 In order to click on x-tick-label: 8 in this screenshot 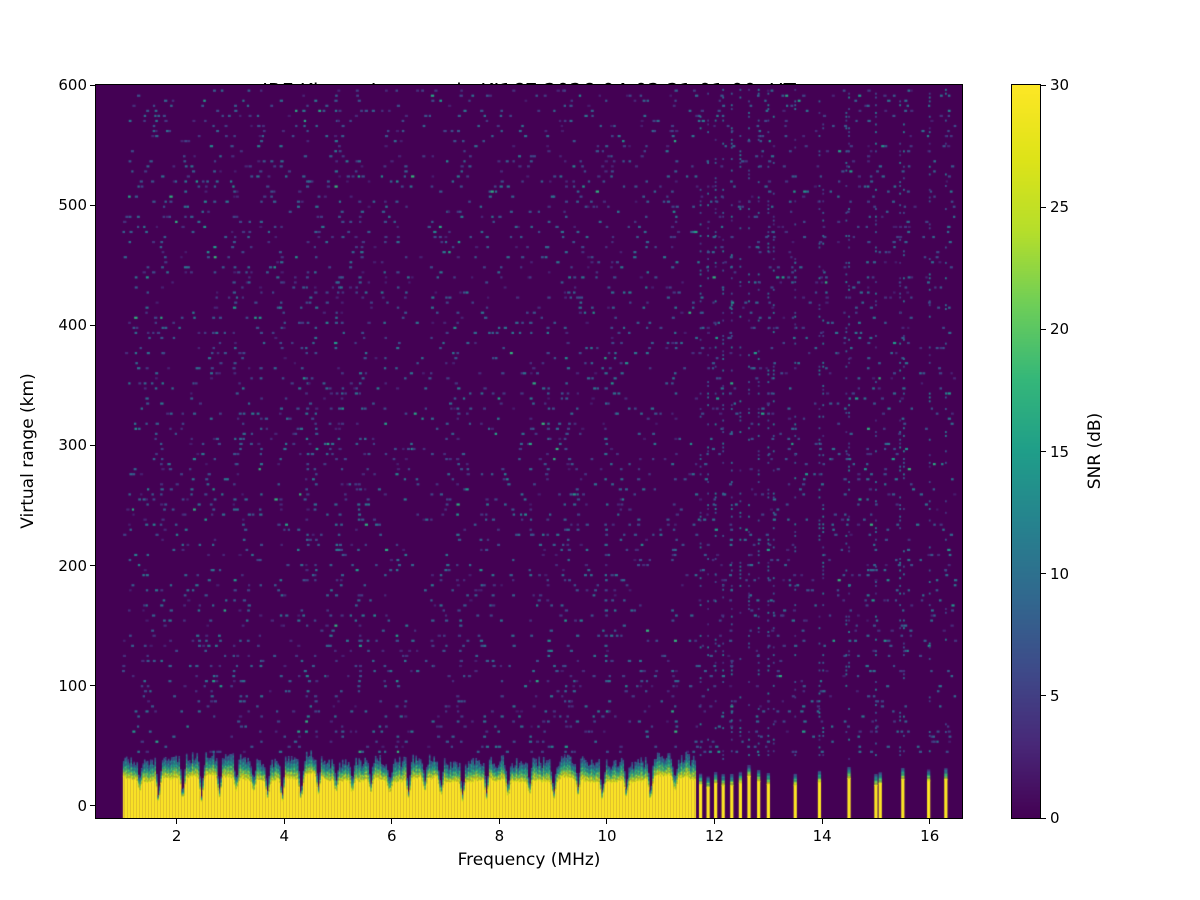, I will do `click(499, 836)`.